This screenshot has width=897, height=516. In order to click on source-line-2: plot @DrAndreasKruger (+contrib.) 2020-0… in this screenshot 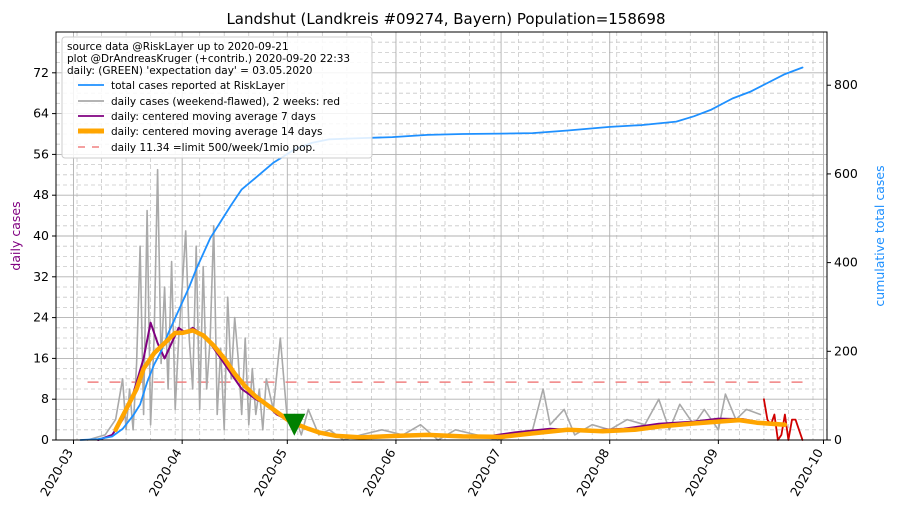, I will do `click(208, 59)`.